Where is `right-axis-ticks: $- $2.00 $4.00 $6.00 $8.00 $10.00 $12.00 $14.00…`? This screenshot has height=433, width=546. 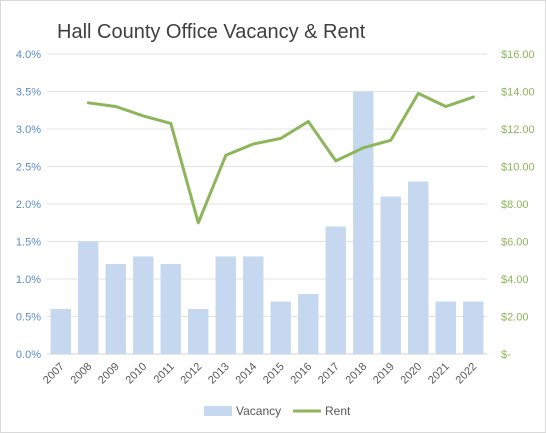
right-axis-ticks: $- $2.00 $4.00 $6.00 $8.00 $10.00 $12.00 $14.00… is located at coordinates (518, 205).